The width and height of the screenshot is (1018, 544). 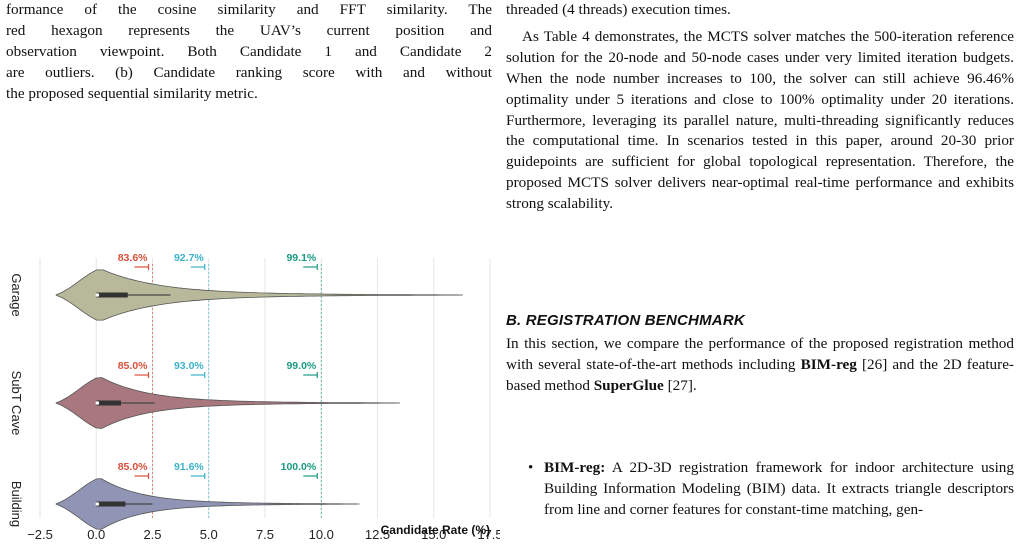 I want to click on rate-annotation: 91.6%, so click(x=189, y=467).